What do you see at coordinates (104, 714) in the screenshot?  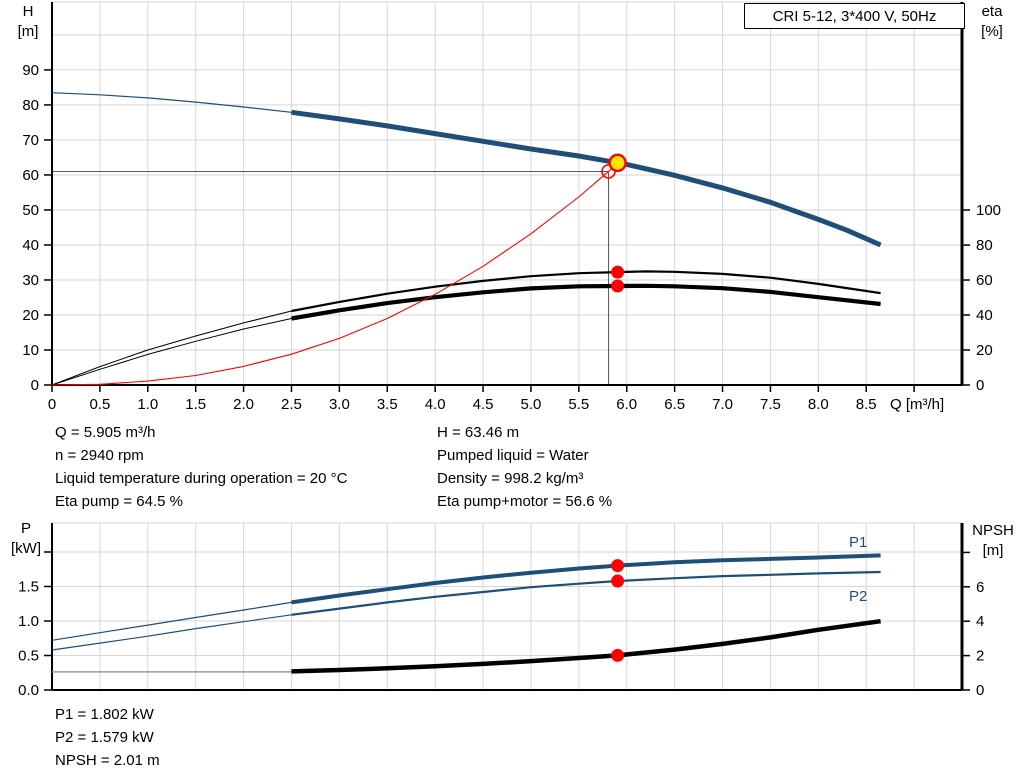 I see `anno-p1: P1 = 1.802 kW` at bounding box center [104, 714].